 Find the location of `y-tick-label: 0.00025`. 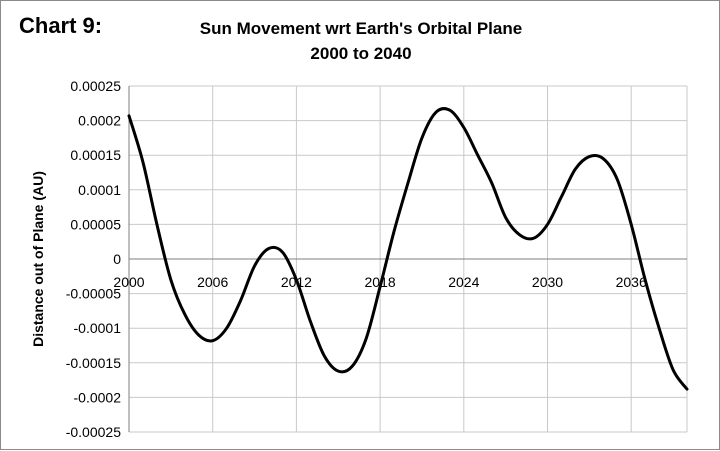

y-tick-label: 0.00025 is located at coordinates (95, 86).